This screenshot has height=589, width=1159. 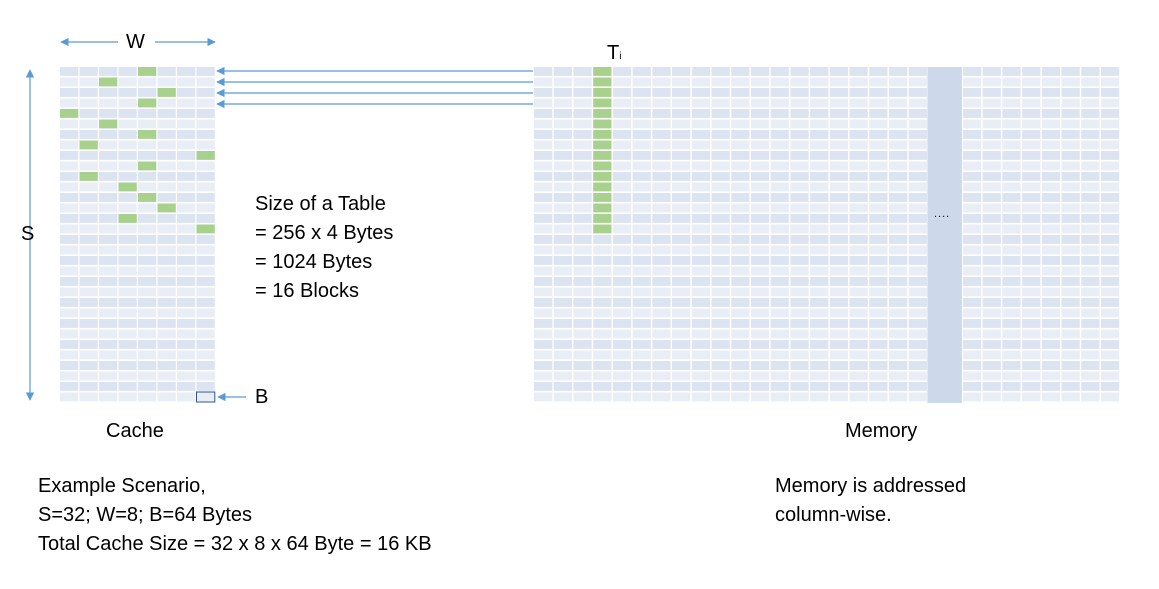 I want to click on cache-sets-label: S, so click(x=28, y=234).